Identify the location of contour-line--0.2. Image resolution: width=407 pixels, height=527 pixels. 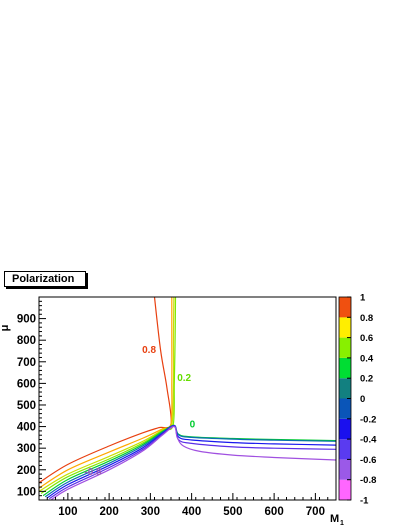
(190, 461).